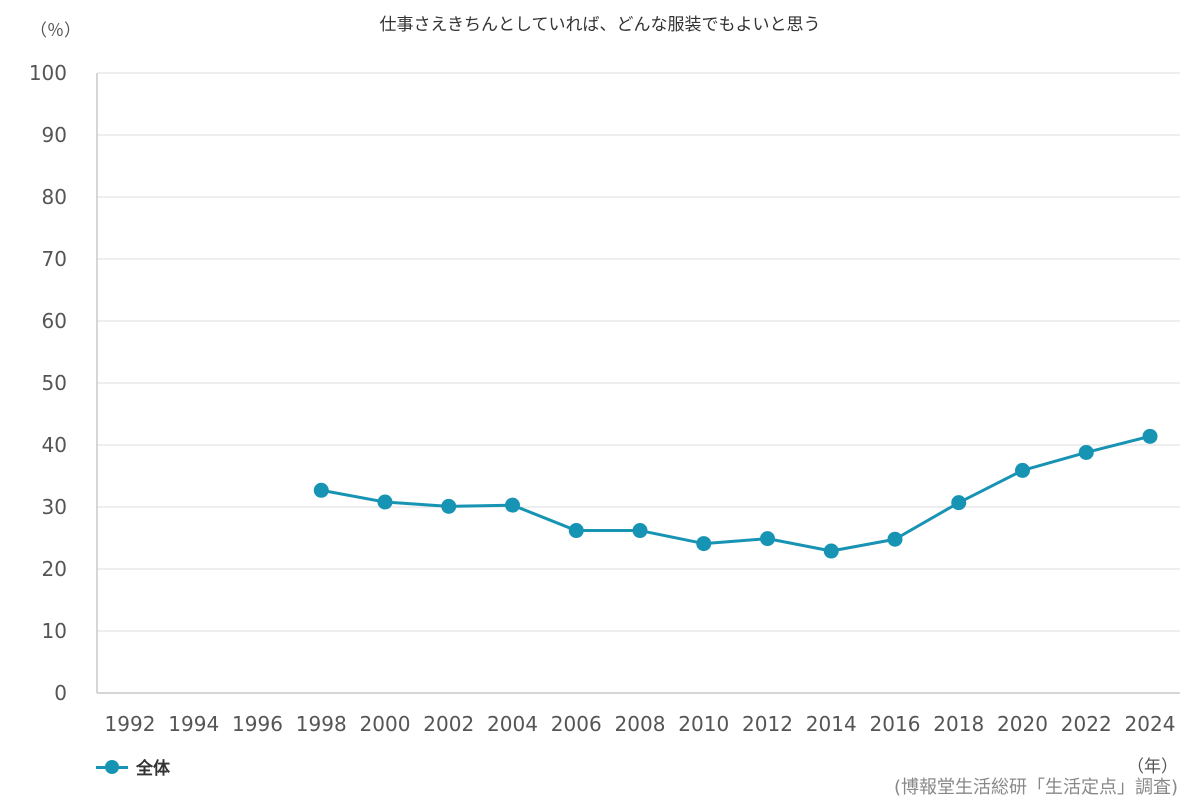 This screenshot has width=1200, height=800. Describe the element at coordinates (831, 724) in the screenshot. I see `x-tick-label: 2014` at that location.